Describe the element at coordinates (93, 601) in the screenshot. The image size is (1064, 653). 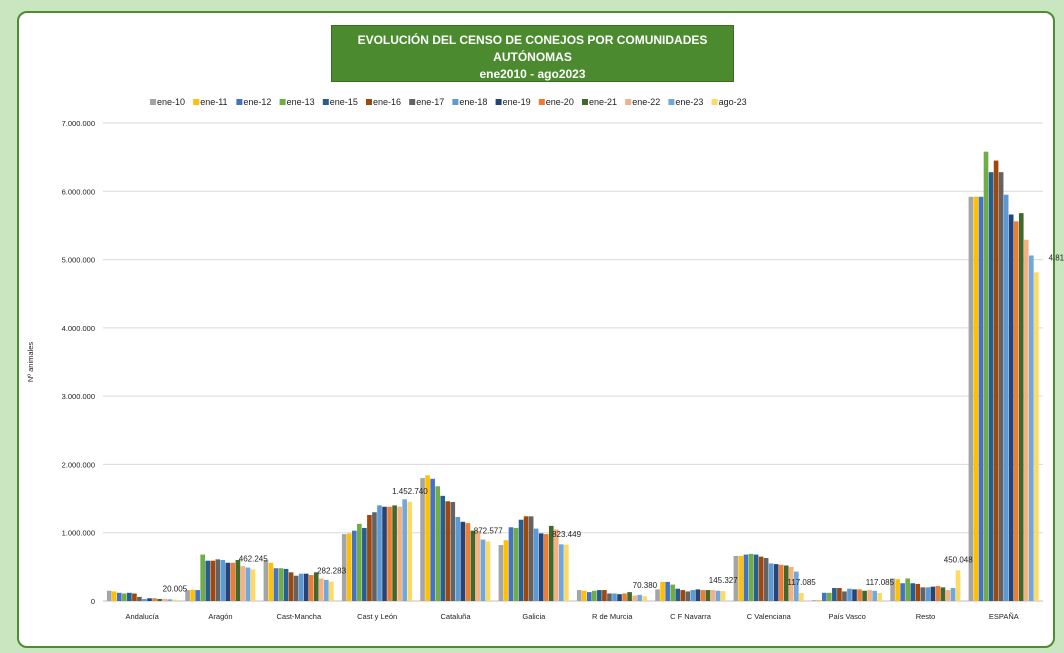
I see `y-tick-label: 0` at that location.